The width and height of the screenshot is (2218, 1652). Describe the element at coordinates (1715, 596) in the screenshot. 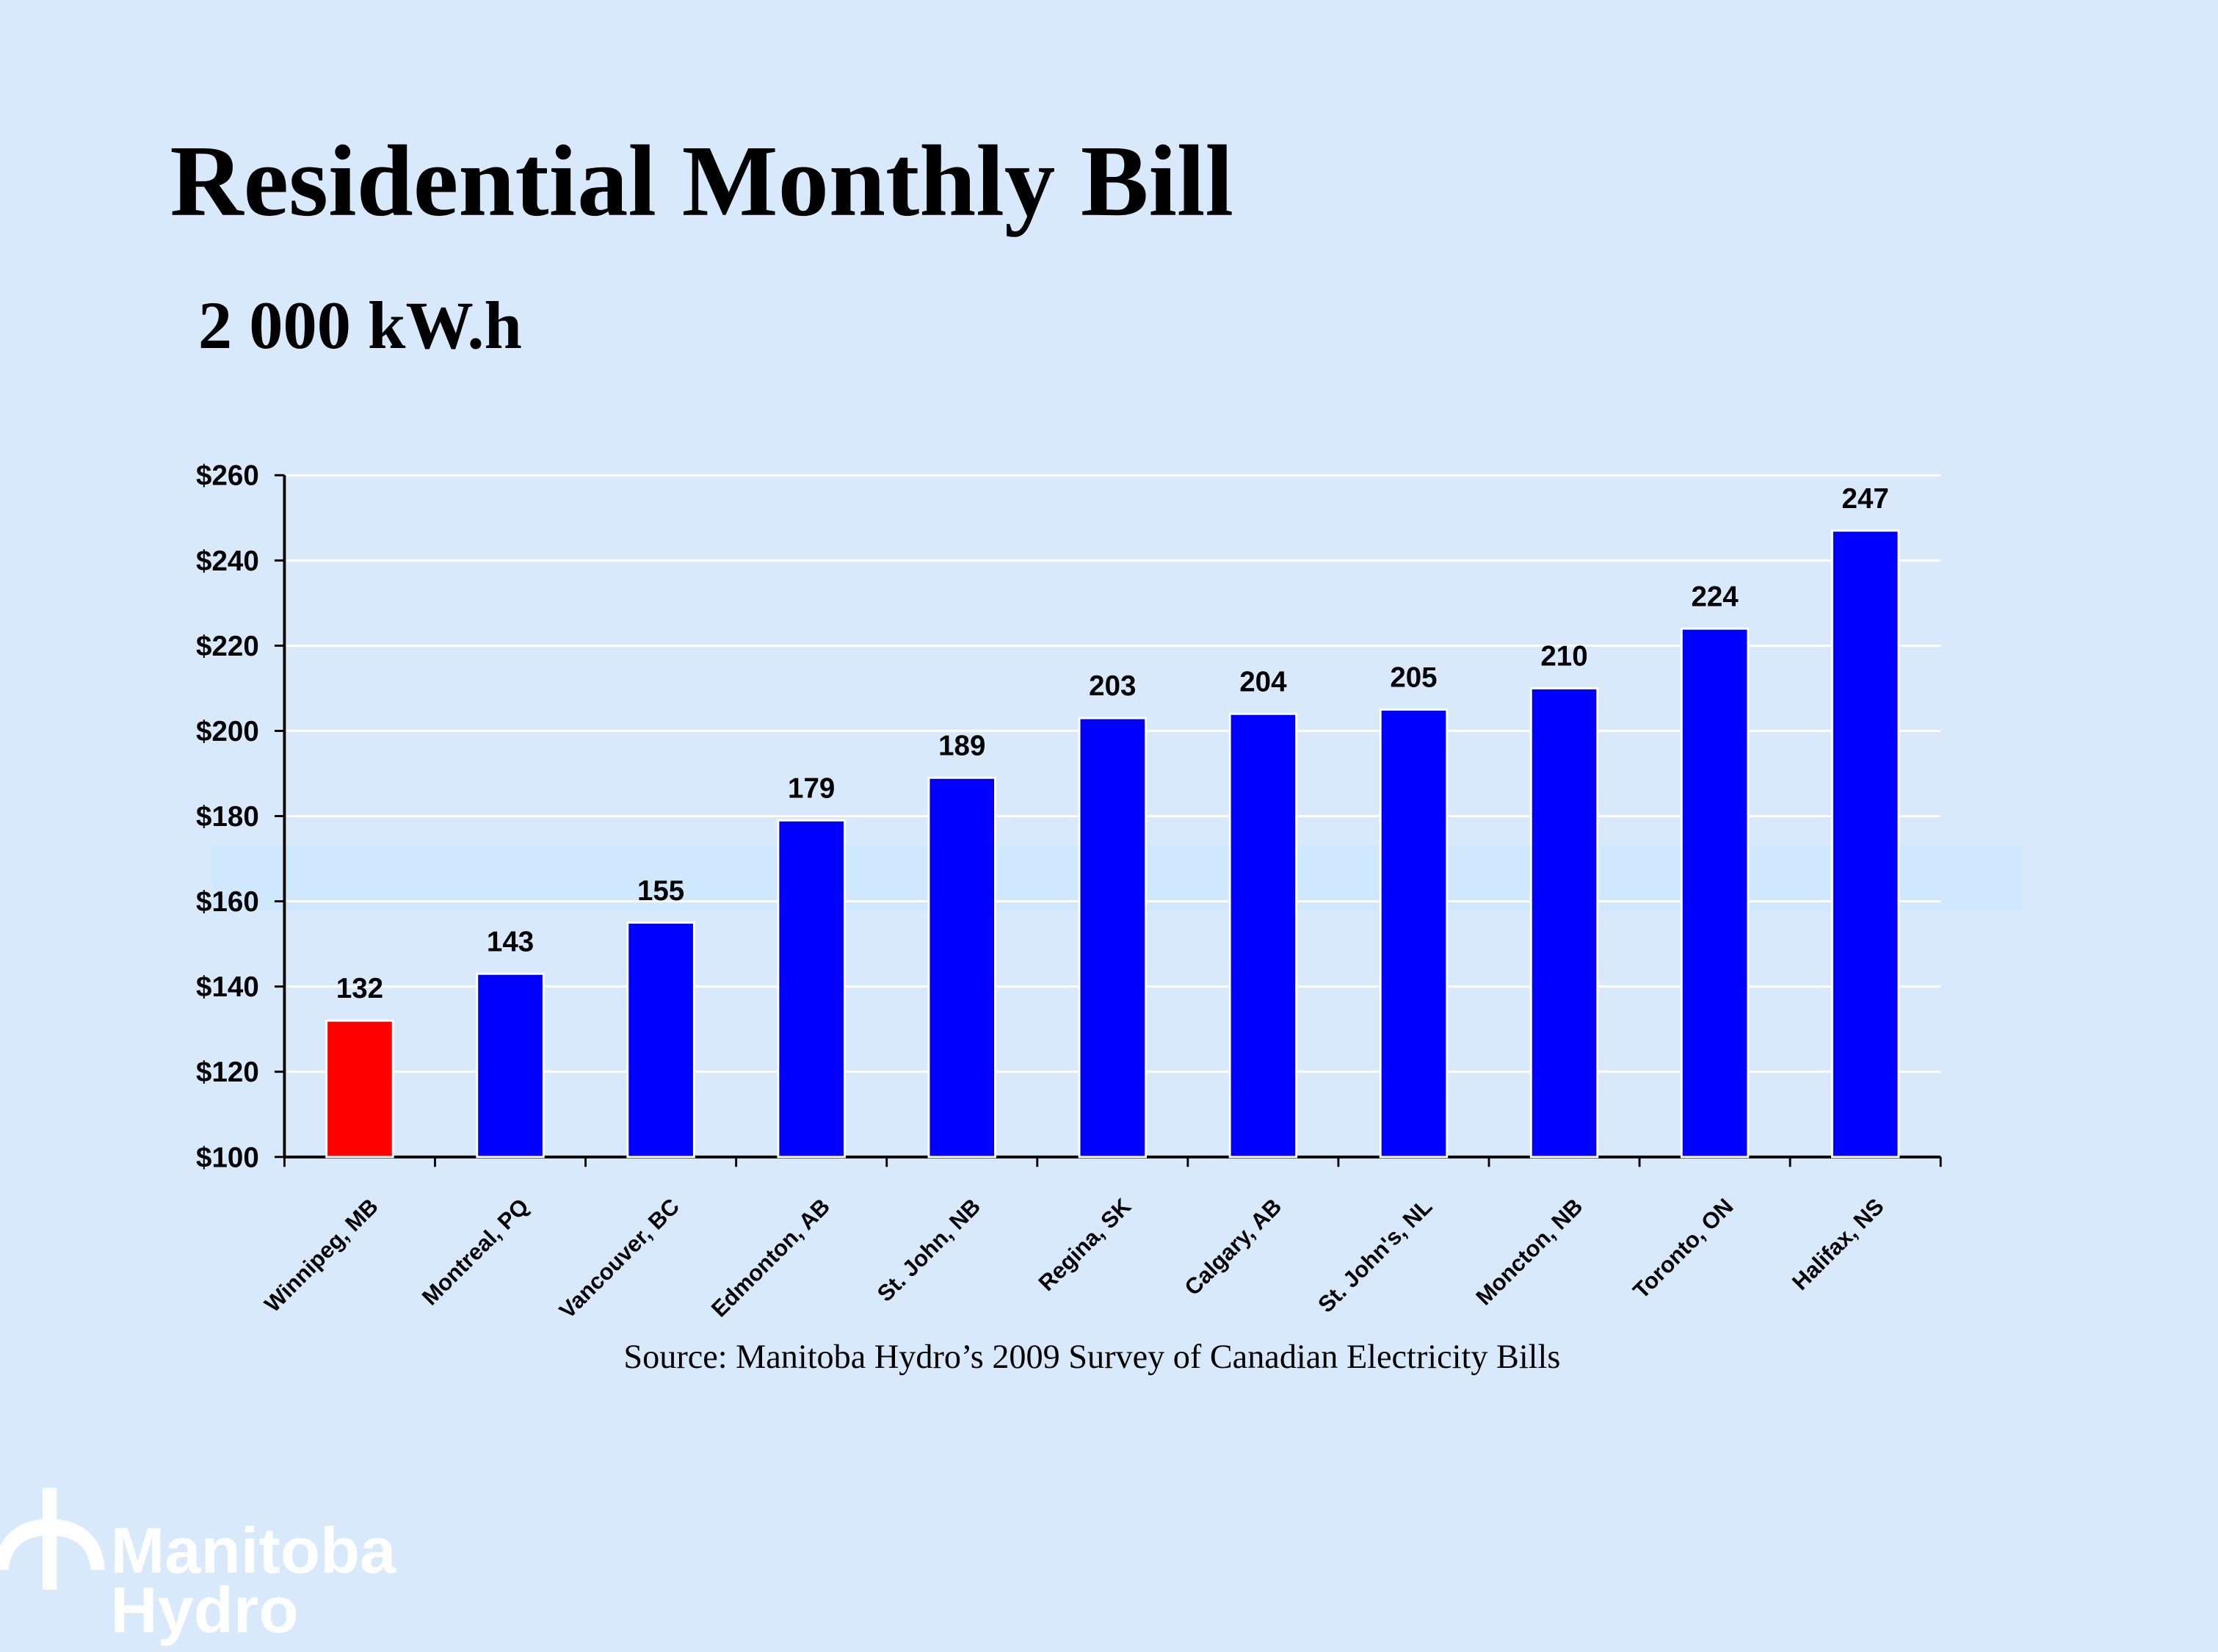

I see `value-label: 224` at that location.